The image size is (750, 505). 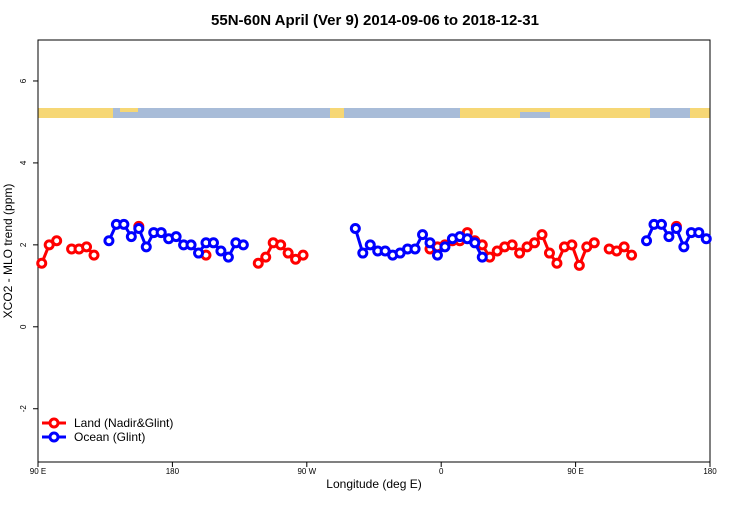 I want to click on y-tick-label: 2, so click(x=23, y=244).